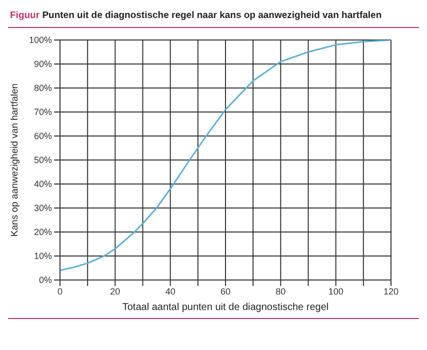 The height and width of the screenshot is (350, 427). What do you see at coordinates (45, 280) in the screenshot?
I see `y-tick-label: 0%` at bounding box center [45, 280].